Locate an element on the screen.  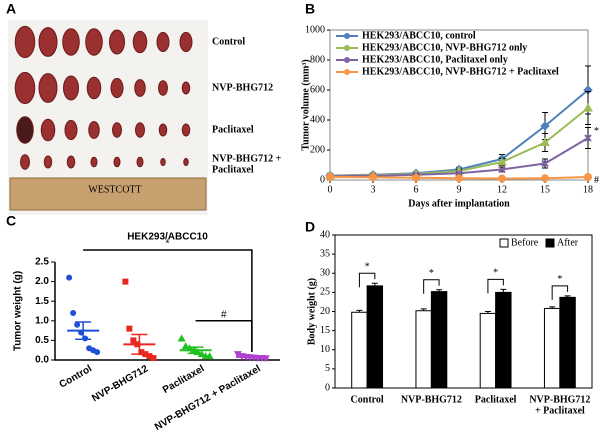
y-tick-label: 0 is located at coordinates (327, 387).